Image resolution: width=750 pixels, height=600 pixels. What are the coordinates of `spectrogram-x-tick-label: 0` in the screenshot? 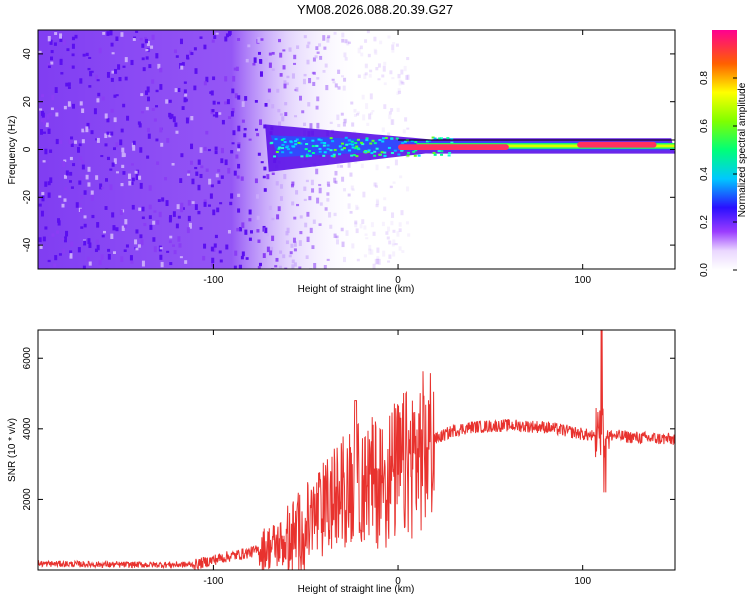 It's located at (398, 280).